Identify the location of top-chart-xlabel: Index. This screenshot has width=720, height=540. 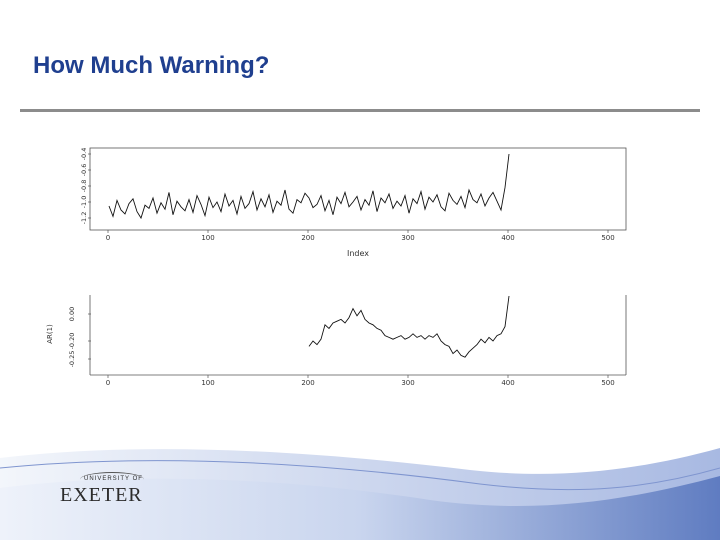
(358, 253).